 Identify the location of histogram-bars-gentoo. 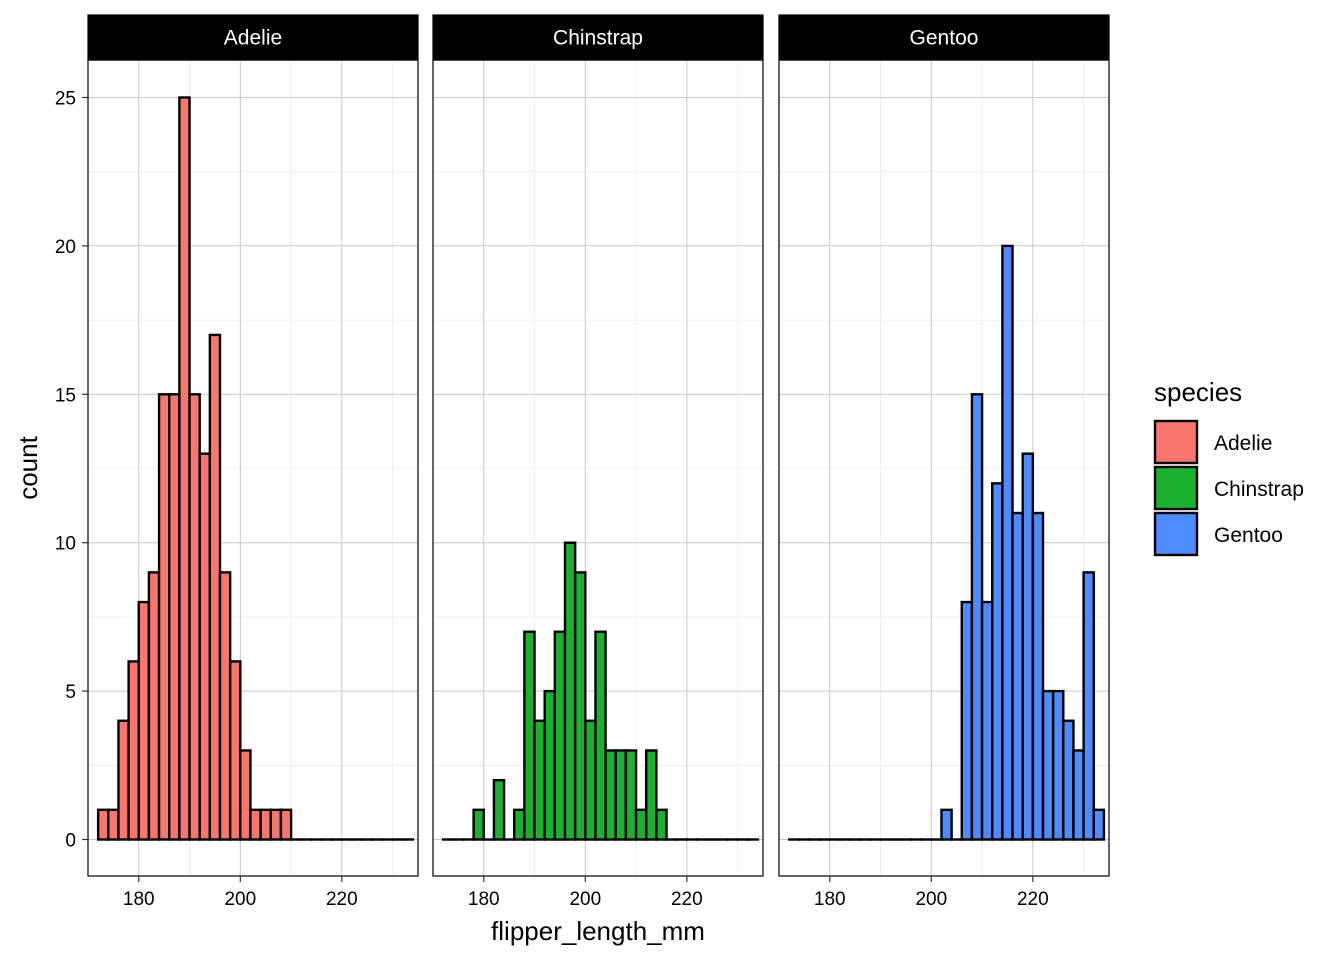
(946, 542).